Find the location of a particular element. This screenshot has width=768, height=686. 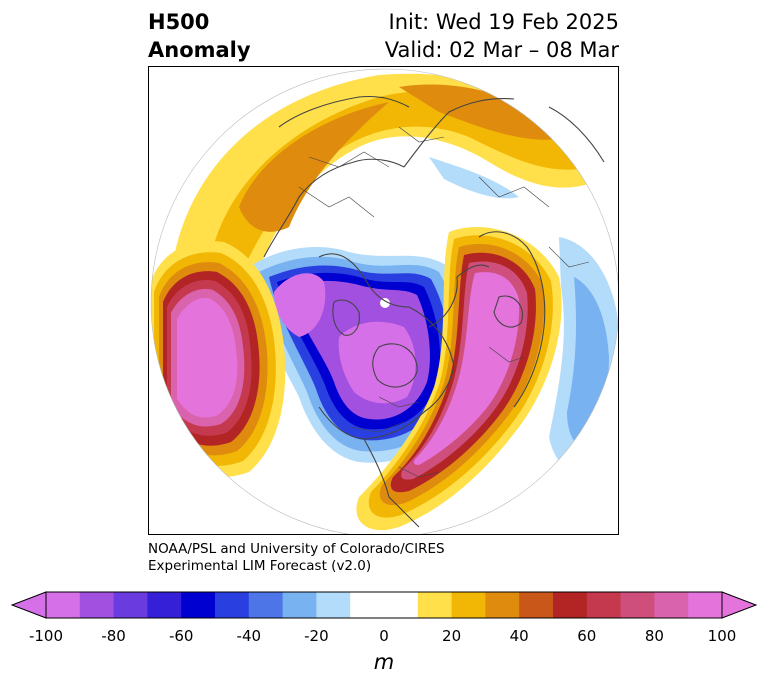

title-variable: H500 is located at coordinates (179, 22).